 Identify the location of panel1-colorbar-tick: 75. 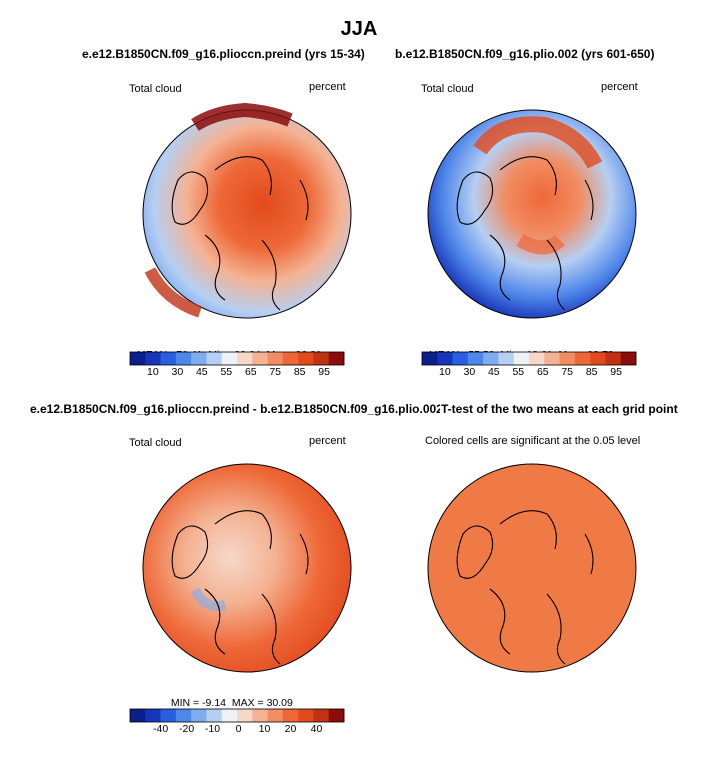
(275, 372).